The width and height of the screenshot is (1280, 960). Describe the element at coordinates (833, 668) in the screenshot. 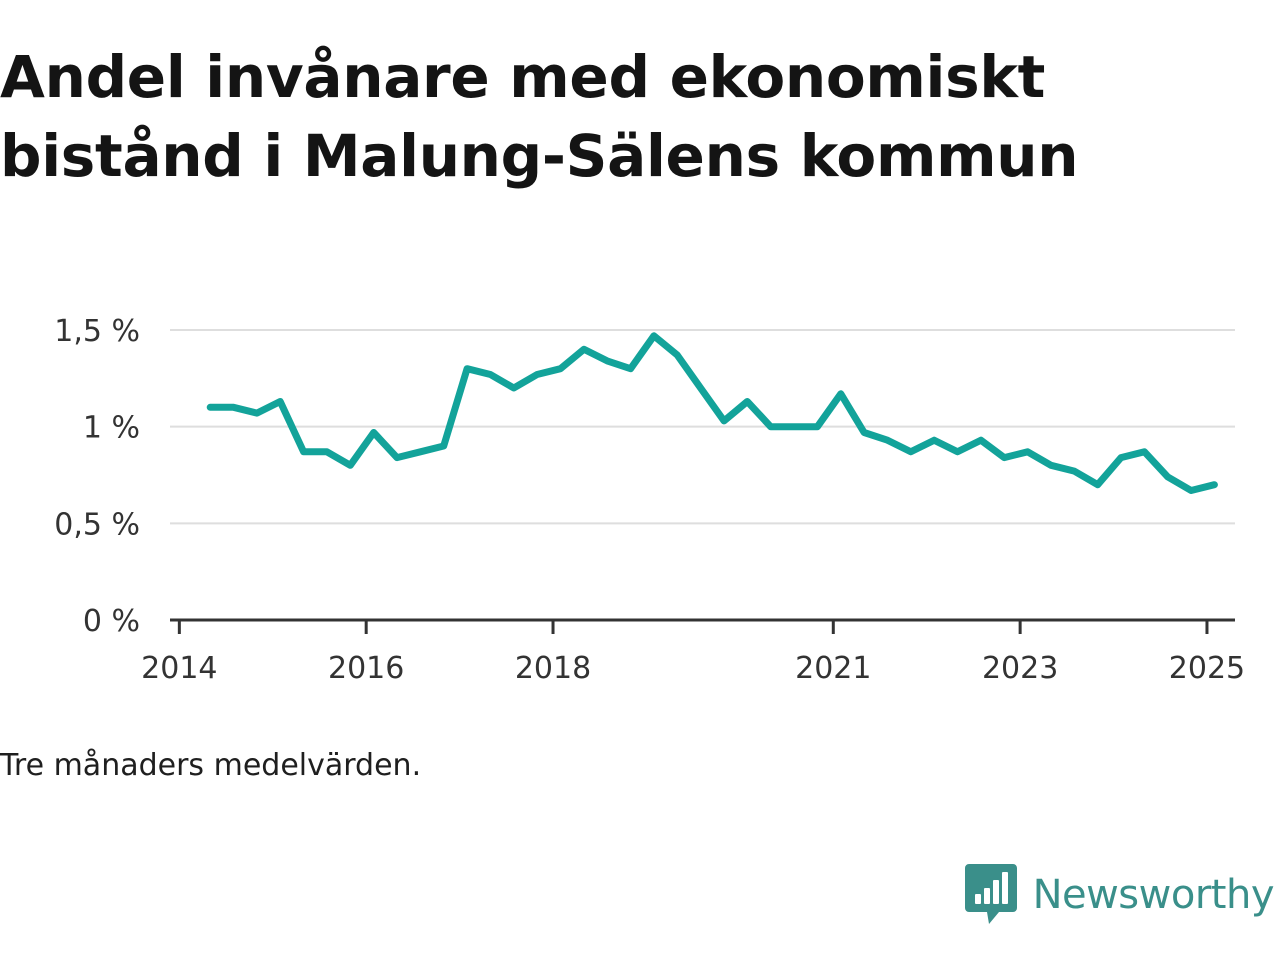

I see `x-tick-label: 2021` at that location.